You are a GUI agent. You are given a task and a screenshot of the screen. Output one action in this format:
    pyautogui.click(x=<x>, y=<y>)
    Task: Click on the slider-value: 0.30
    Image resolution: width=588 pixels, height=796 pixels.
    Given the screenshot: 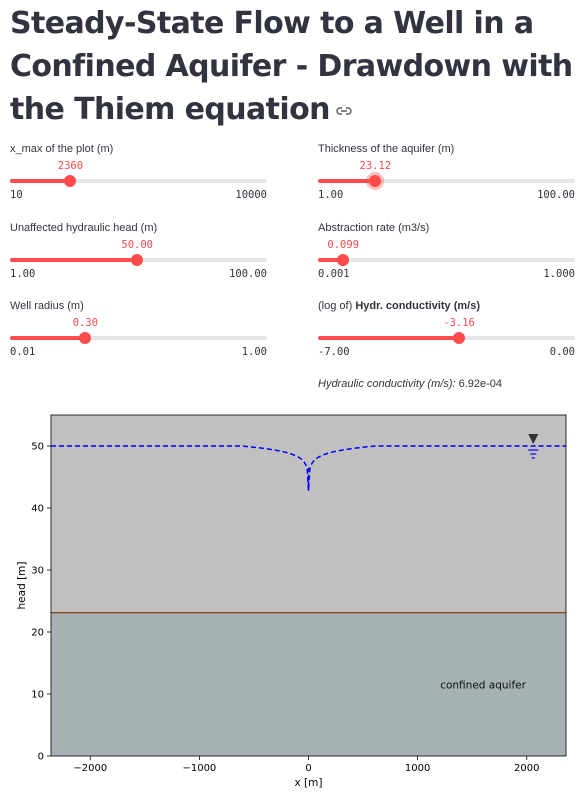 What is the action you would take?
    pyautogui.click(x=85, y=323)
    